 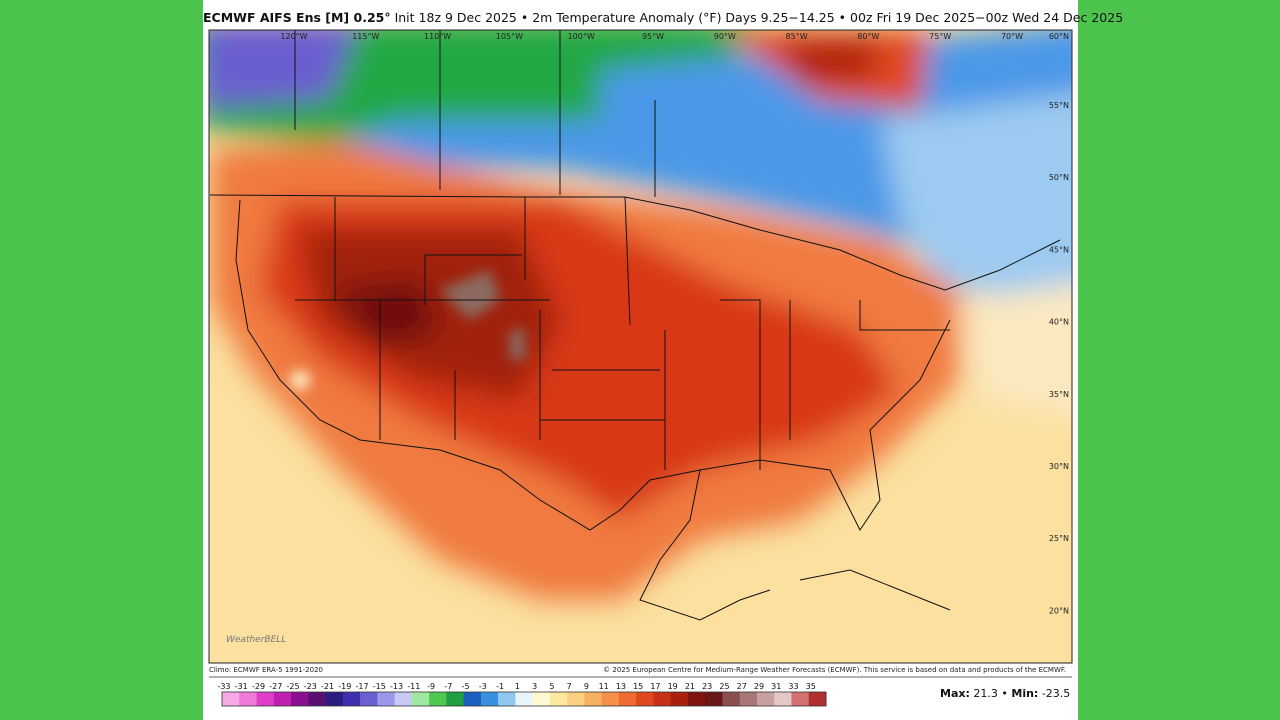 I want to click on latitude-label: 35°N, so click(x=1059, y=394).